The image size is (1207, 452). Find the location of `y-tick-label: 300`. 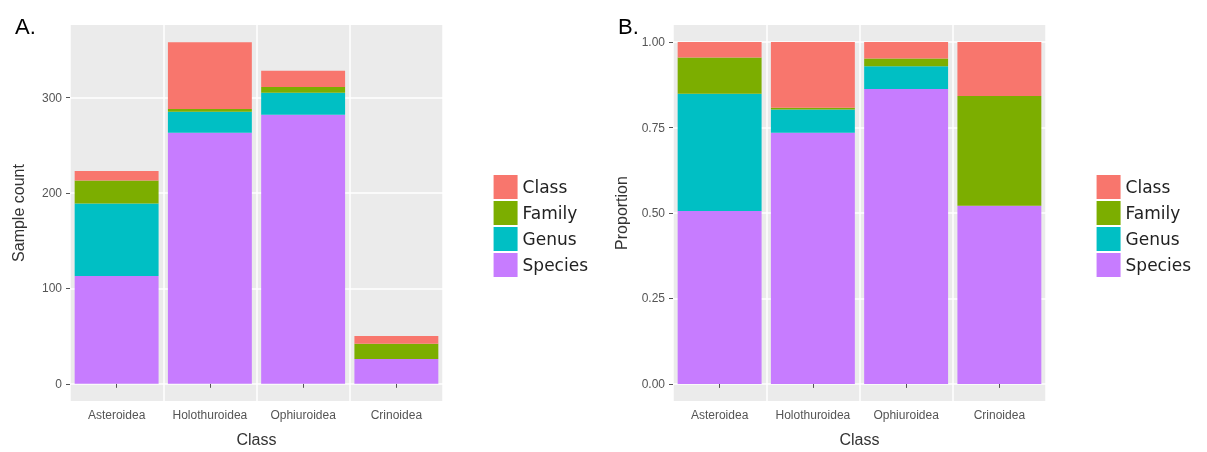

y-tick-label: 300 is located at coordinates (52, 97).